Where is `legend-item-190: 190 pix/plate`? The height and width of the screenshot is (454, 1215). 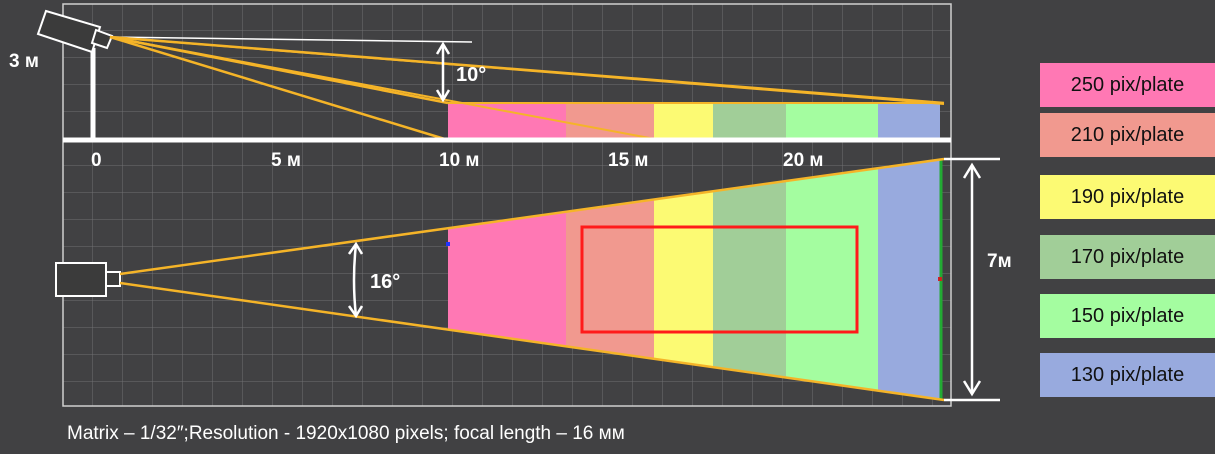
legend-item-190: 190 pix/plate is located at coordinates (1127, 197).